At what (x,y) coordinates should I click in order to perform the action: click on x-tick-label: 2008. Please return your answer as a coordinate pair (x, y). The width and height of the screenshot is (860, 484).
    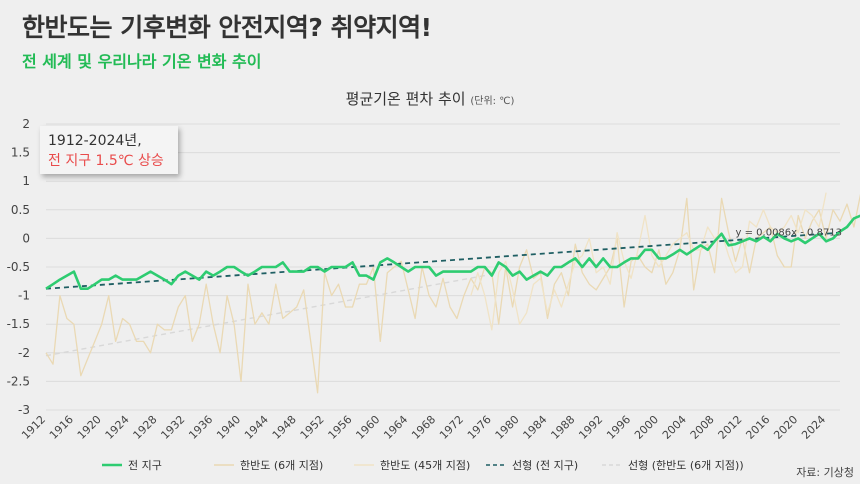
    Looking at the image, I should click on (702, 427).